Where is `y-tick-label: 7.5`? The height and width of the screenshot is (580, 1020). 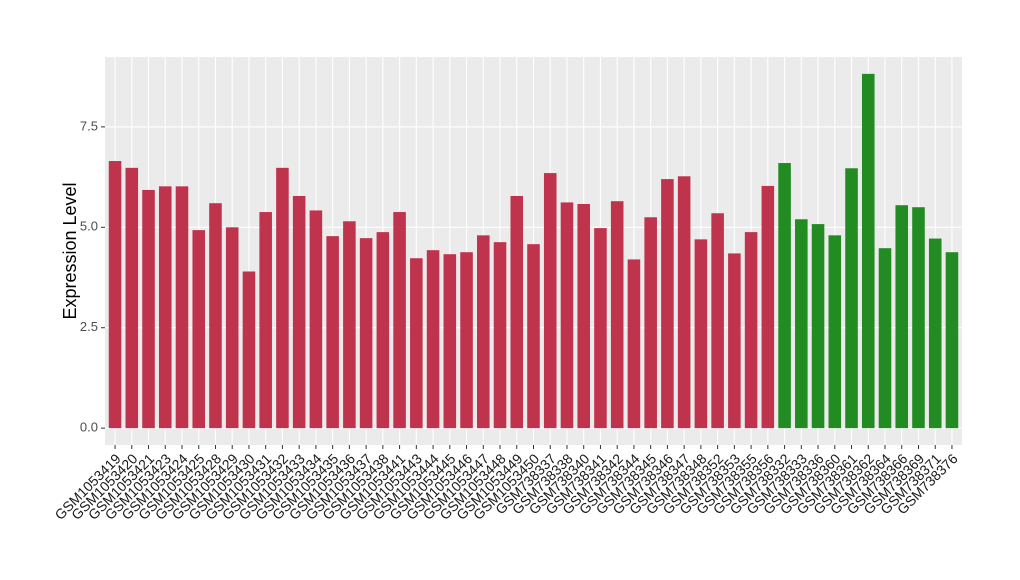
y-tick-label: 7.5 is located at coordinates (89, 125).